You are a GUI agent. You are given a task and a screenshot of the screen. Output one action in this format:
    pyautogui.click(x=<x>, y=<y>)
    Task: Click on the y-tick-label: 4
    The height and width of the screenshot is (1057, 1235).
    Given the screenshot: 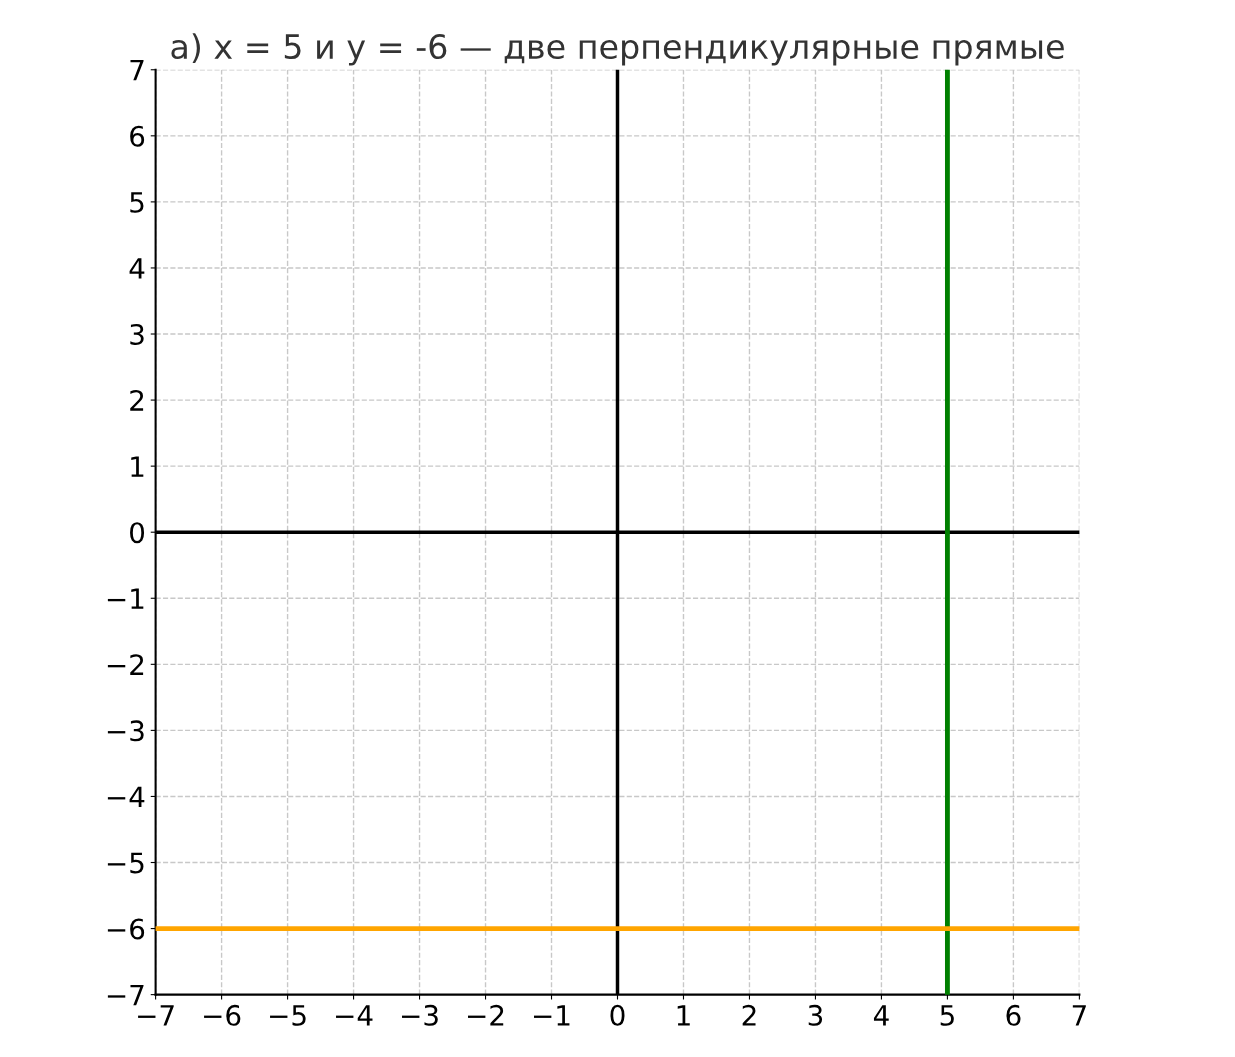 What is the action you would take?
    pyautogui.click(x=137, y=268)
    